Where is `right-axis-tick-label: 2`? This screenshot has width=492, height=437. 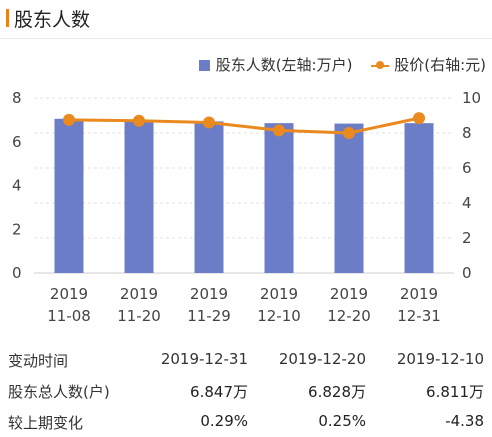 right-axis-tick-label: 2 is located at coordinates (467, 238).